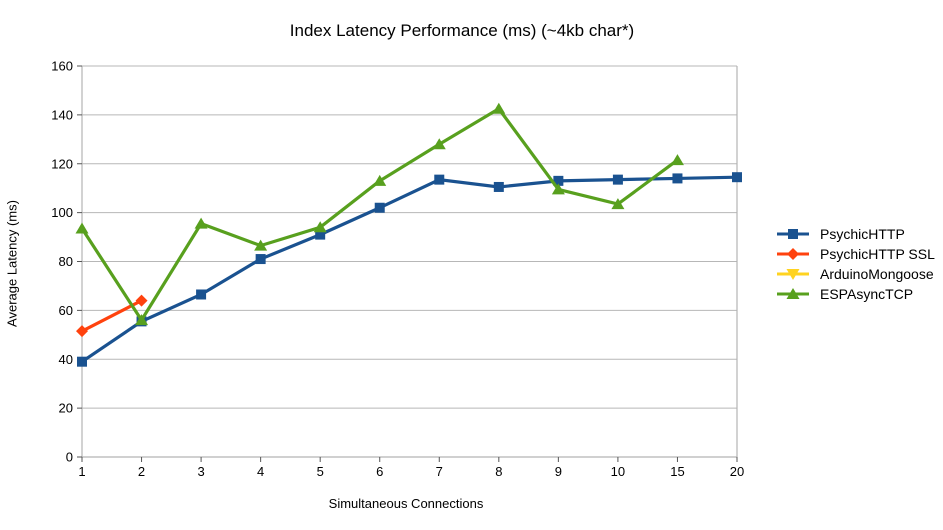  I want to click on legend-label: PsychicHTTP SSL, so click(877, 254).